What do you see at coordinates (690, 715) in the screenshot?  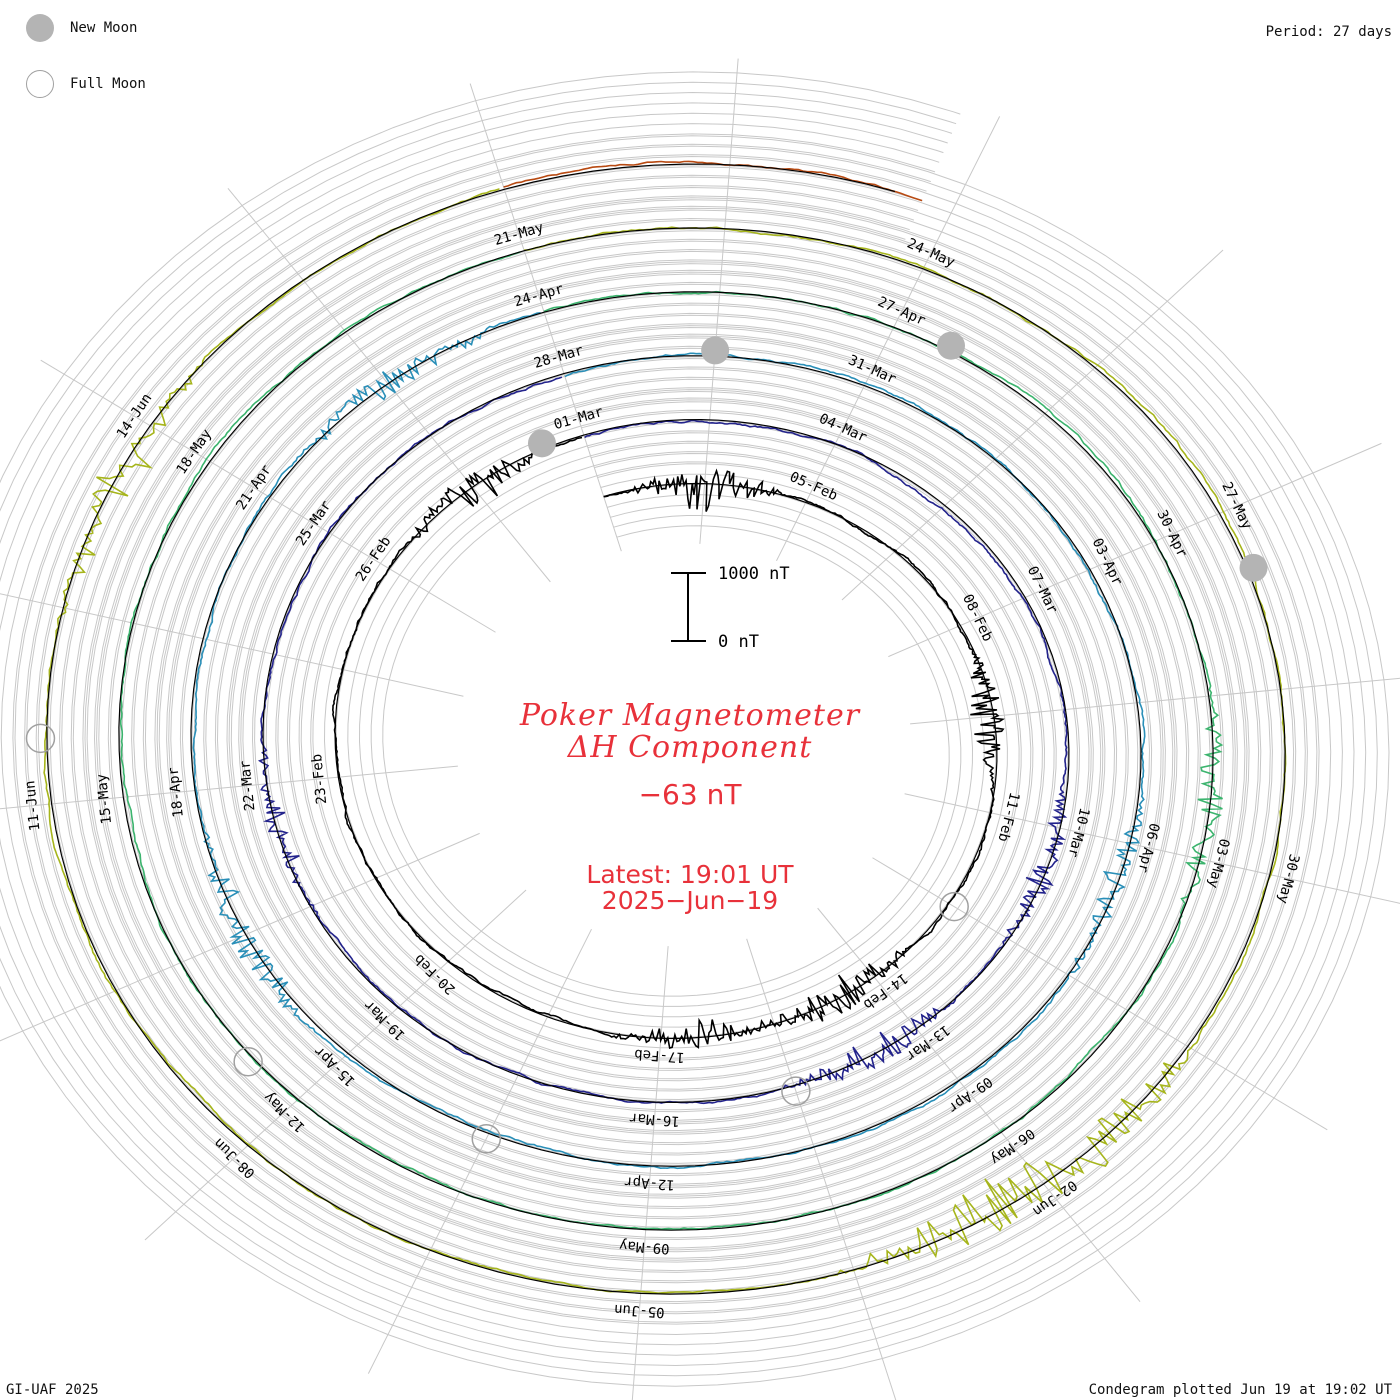 I see `chart-title: Poker Magnetometer` at bounding box center [690, 715].